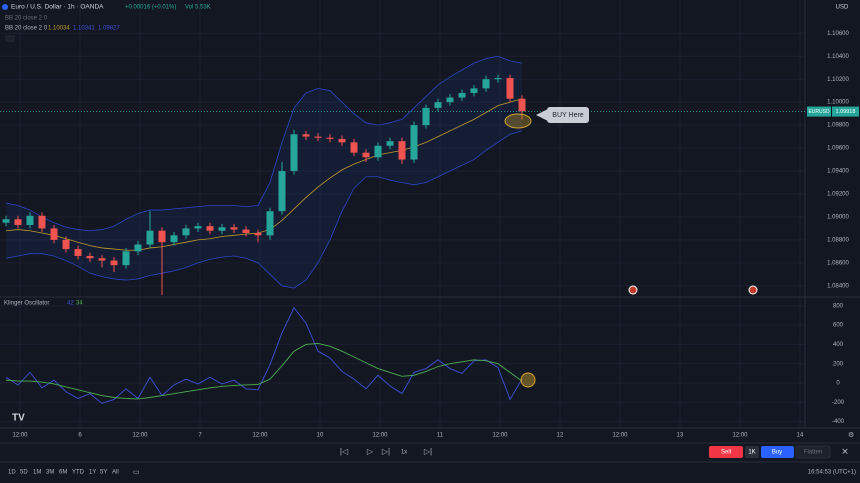 This screenshot has height=483, width=860. I want to click on replay-step: ▷|, so click(386, 451).